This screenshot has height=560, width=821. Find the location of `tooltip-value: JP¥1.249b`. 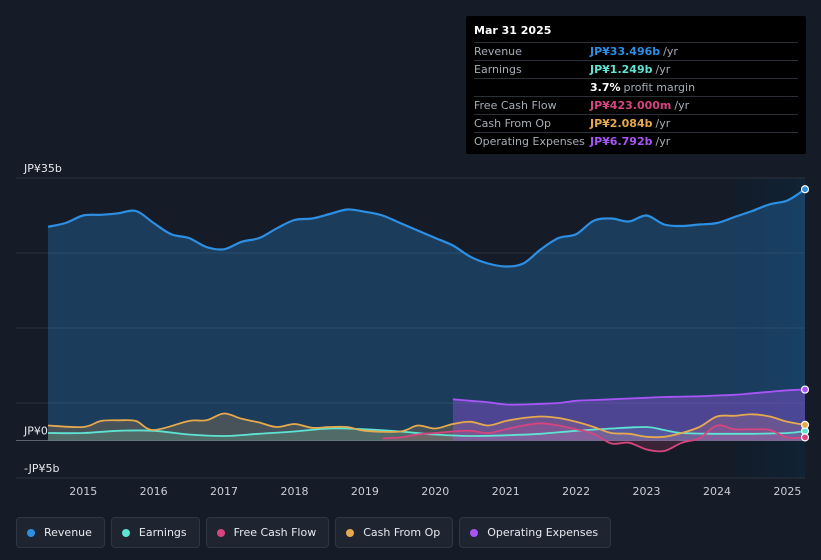

tooltip-value: JP¥1.249b is located at coordinates (621, 69).